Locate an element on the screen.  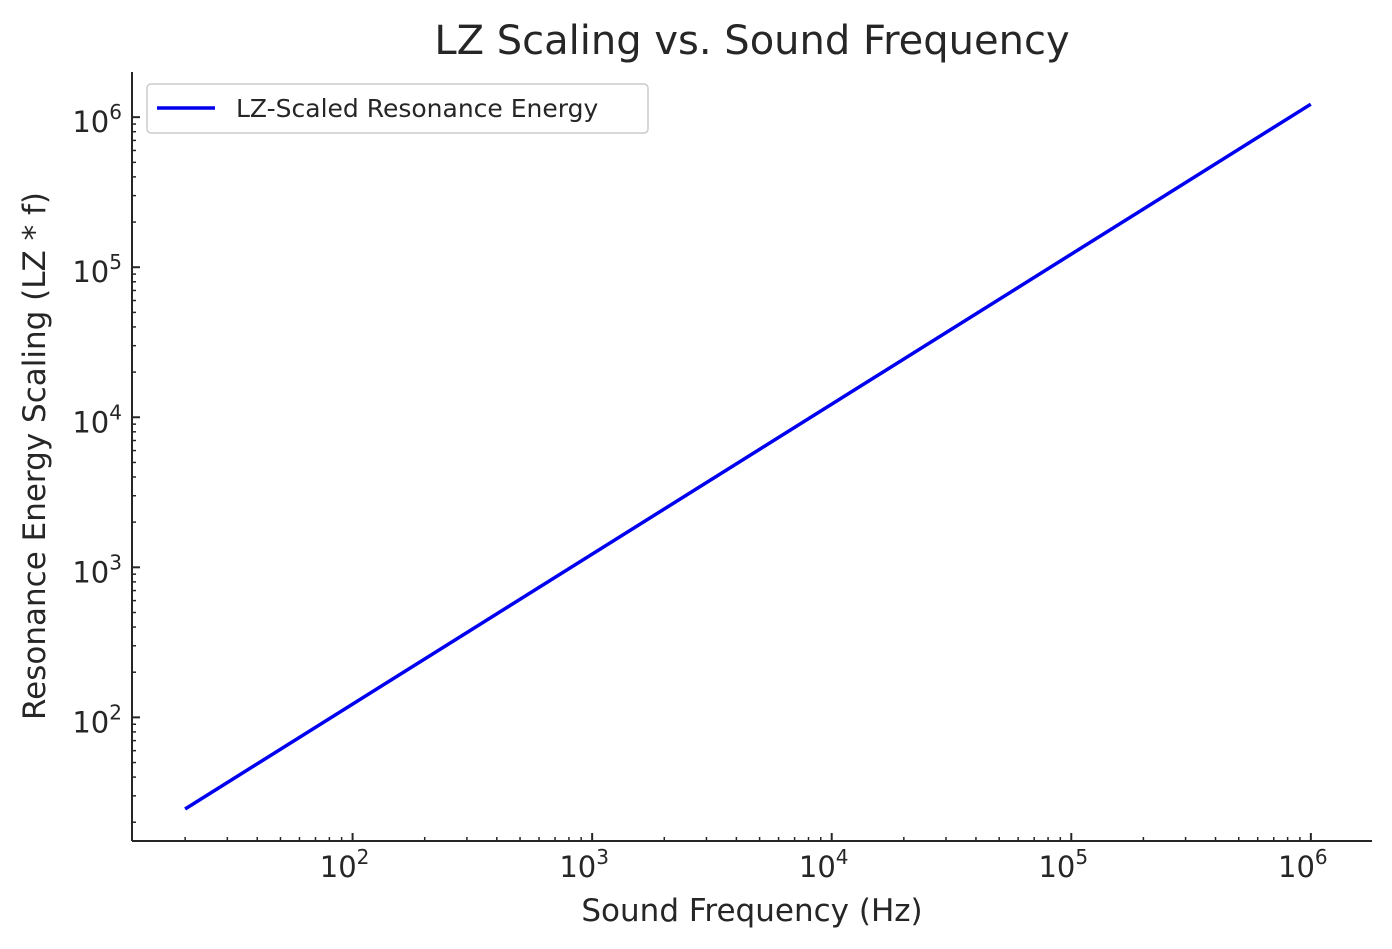
x-tick-label-0: 10² is located at coordinates (345, 864).